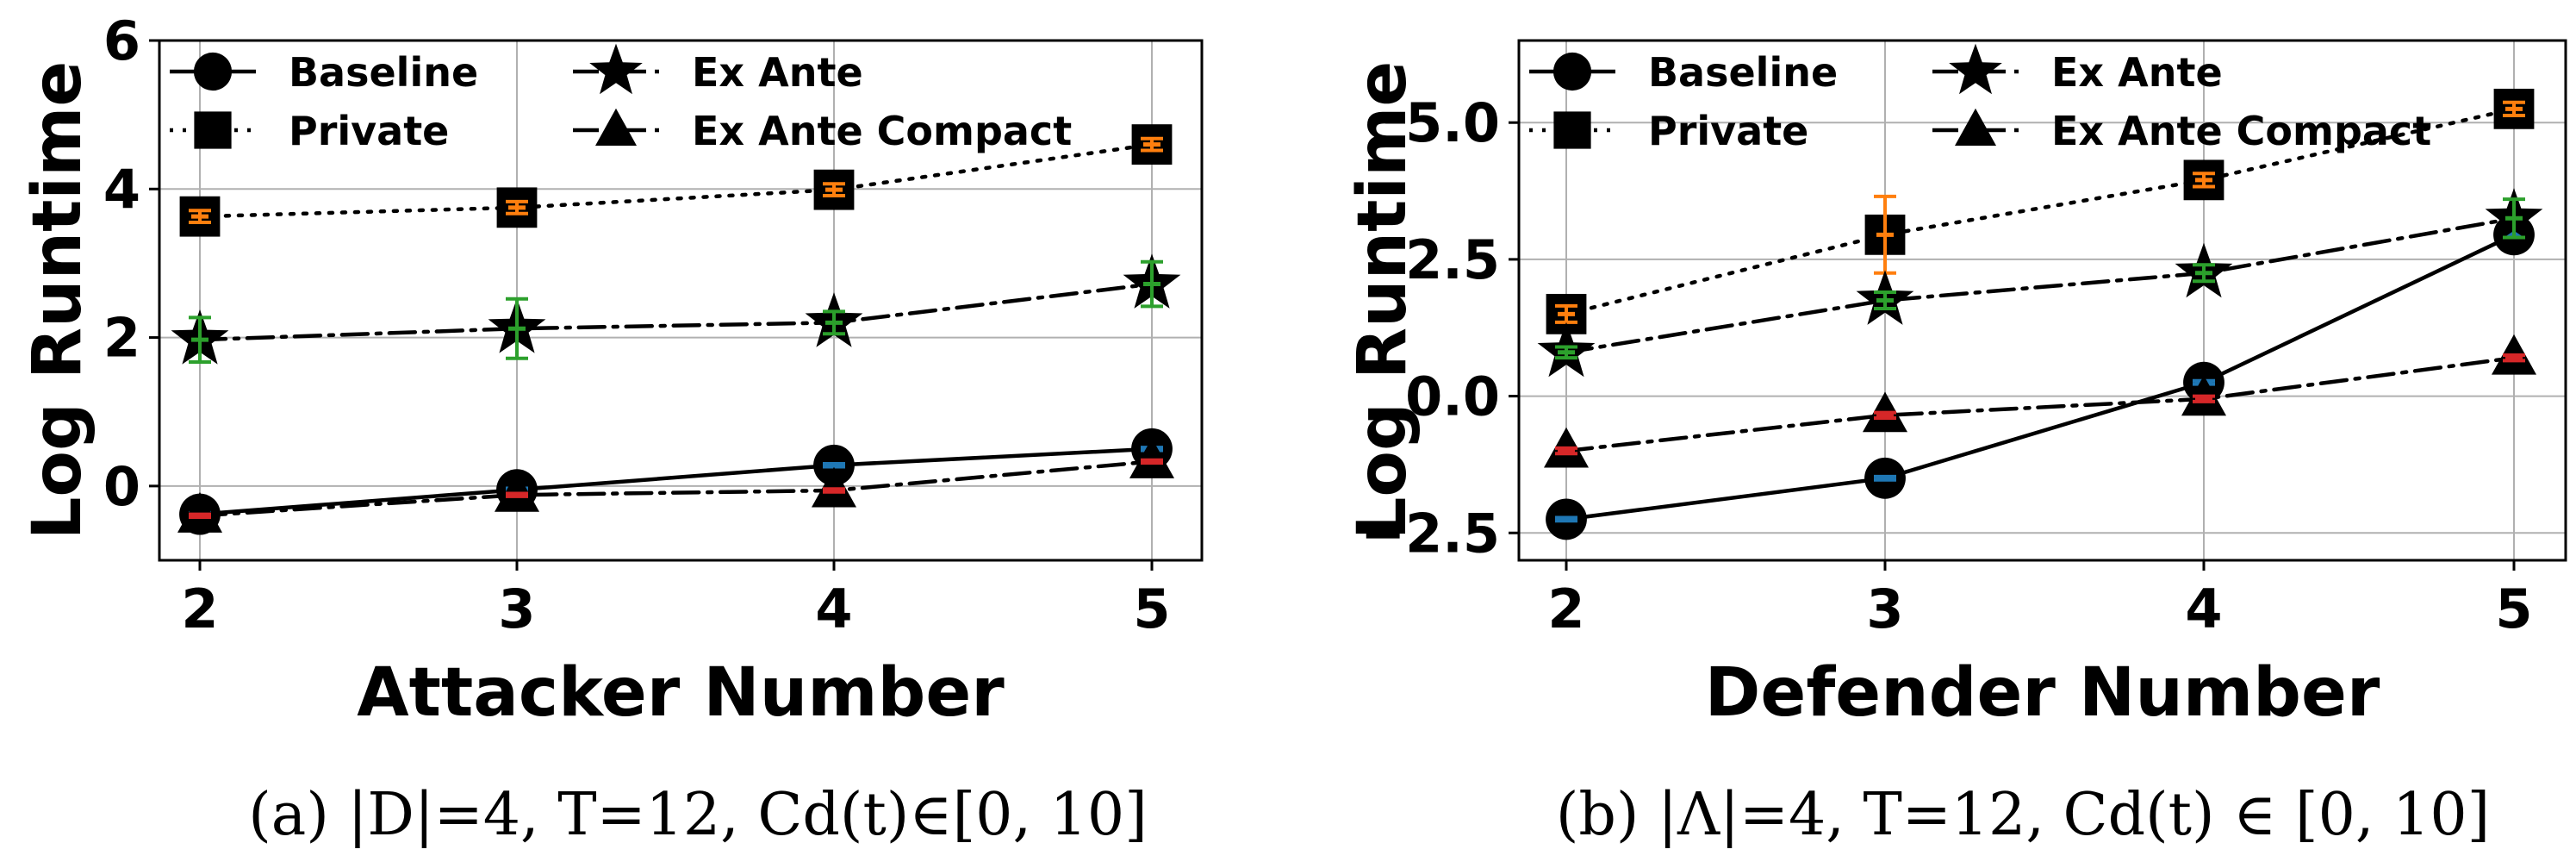  What do you see at coordinates (681, 693) in the screenshot?
I see `x-axis-label: Attacker Number` at bounding box center [681, 693].